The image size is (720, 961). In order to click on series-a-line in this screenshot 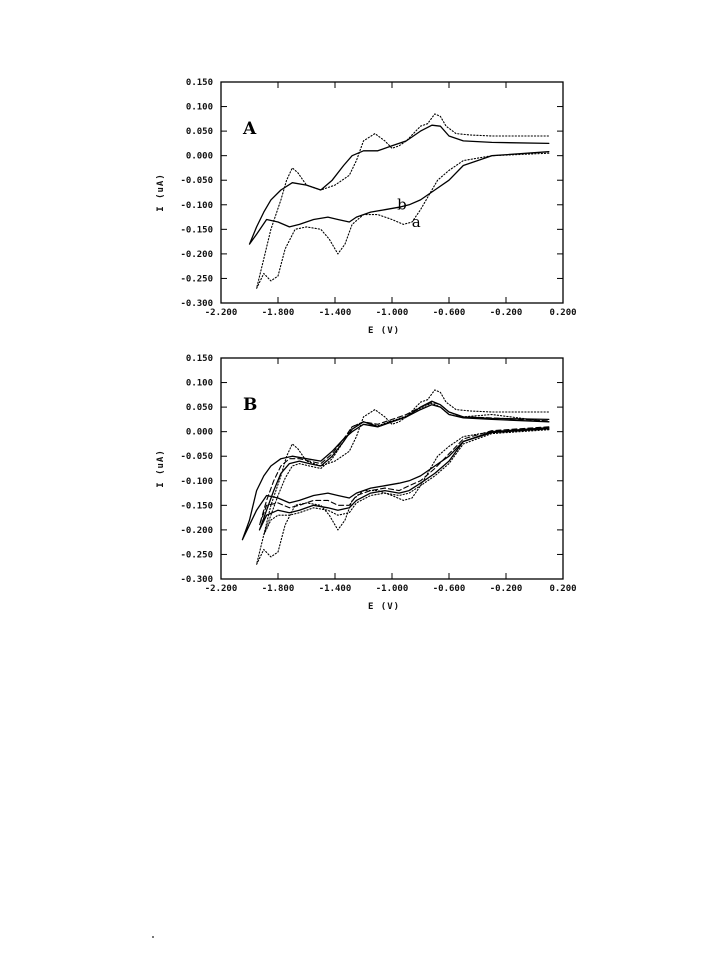, I will do `click(403, 201)`.